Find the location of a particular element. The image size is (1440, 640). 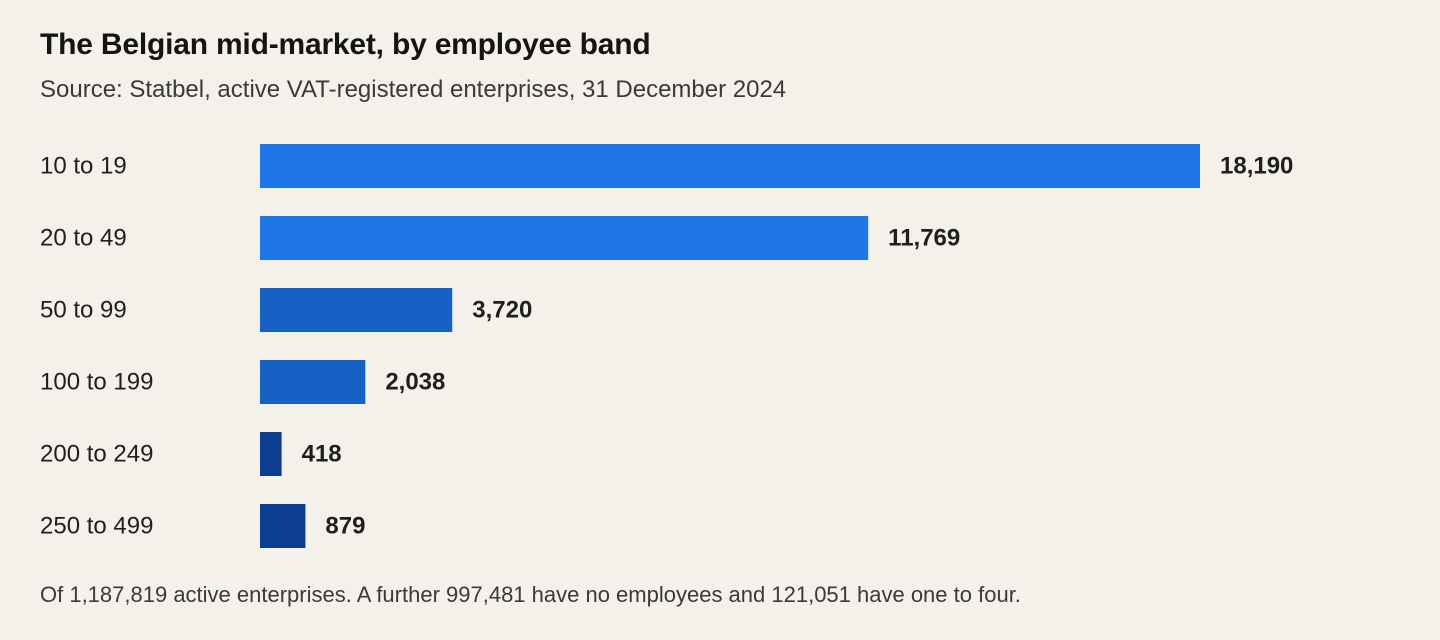

value-label: 879 is located at coordinates (345, 526).